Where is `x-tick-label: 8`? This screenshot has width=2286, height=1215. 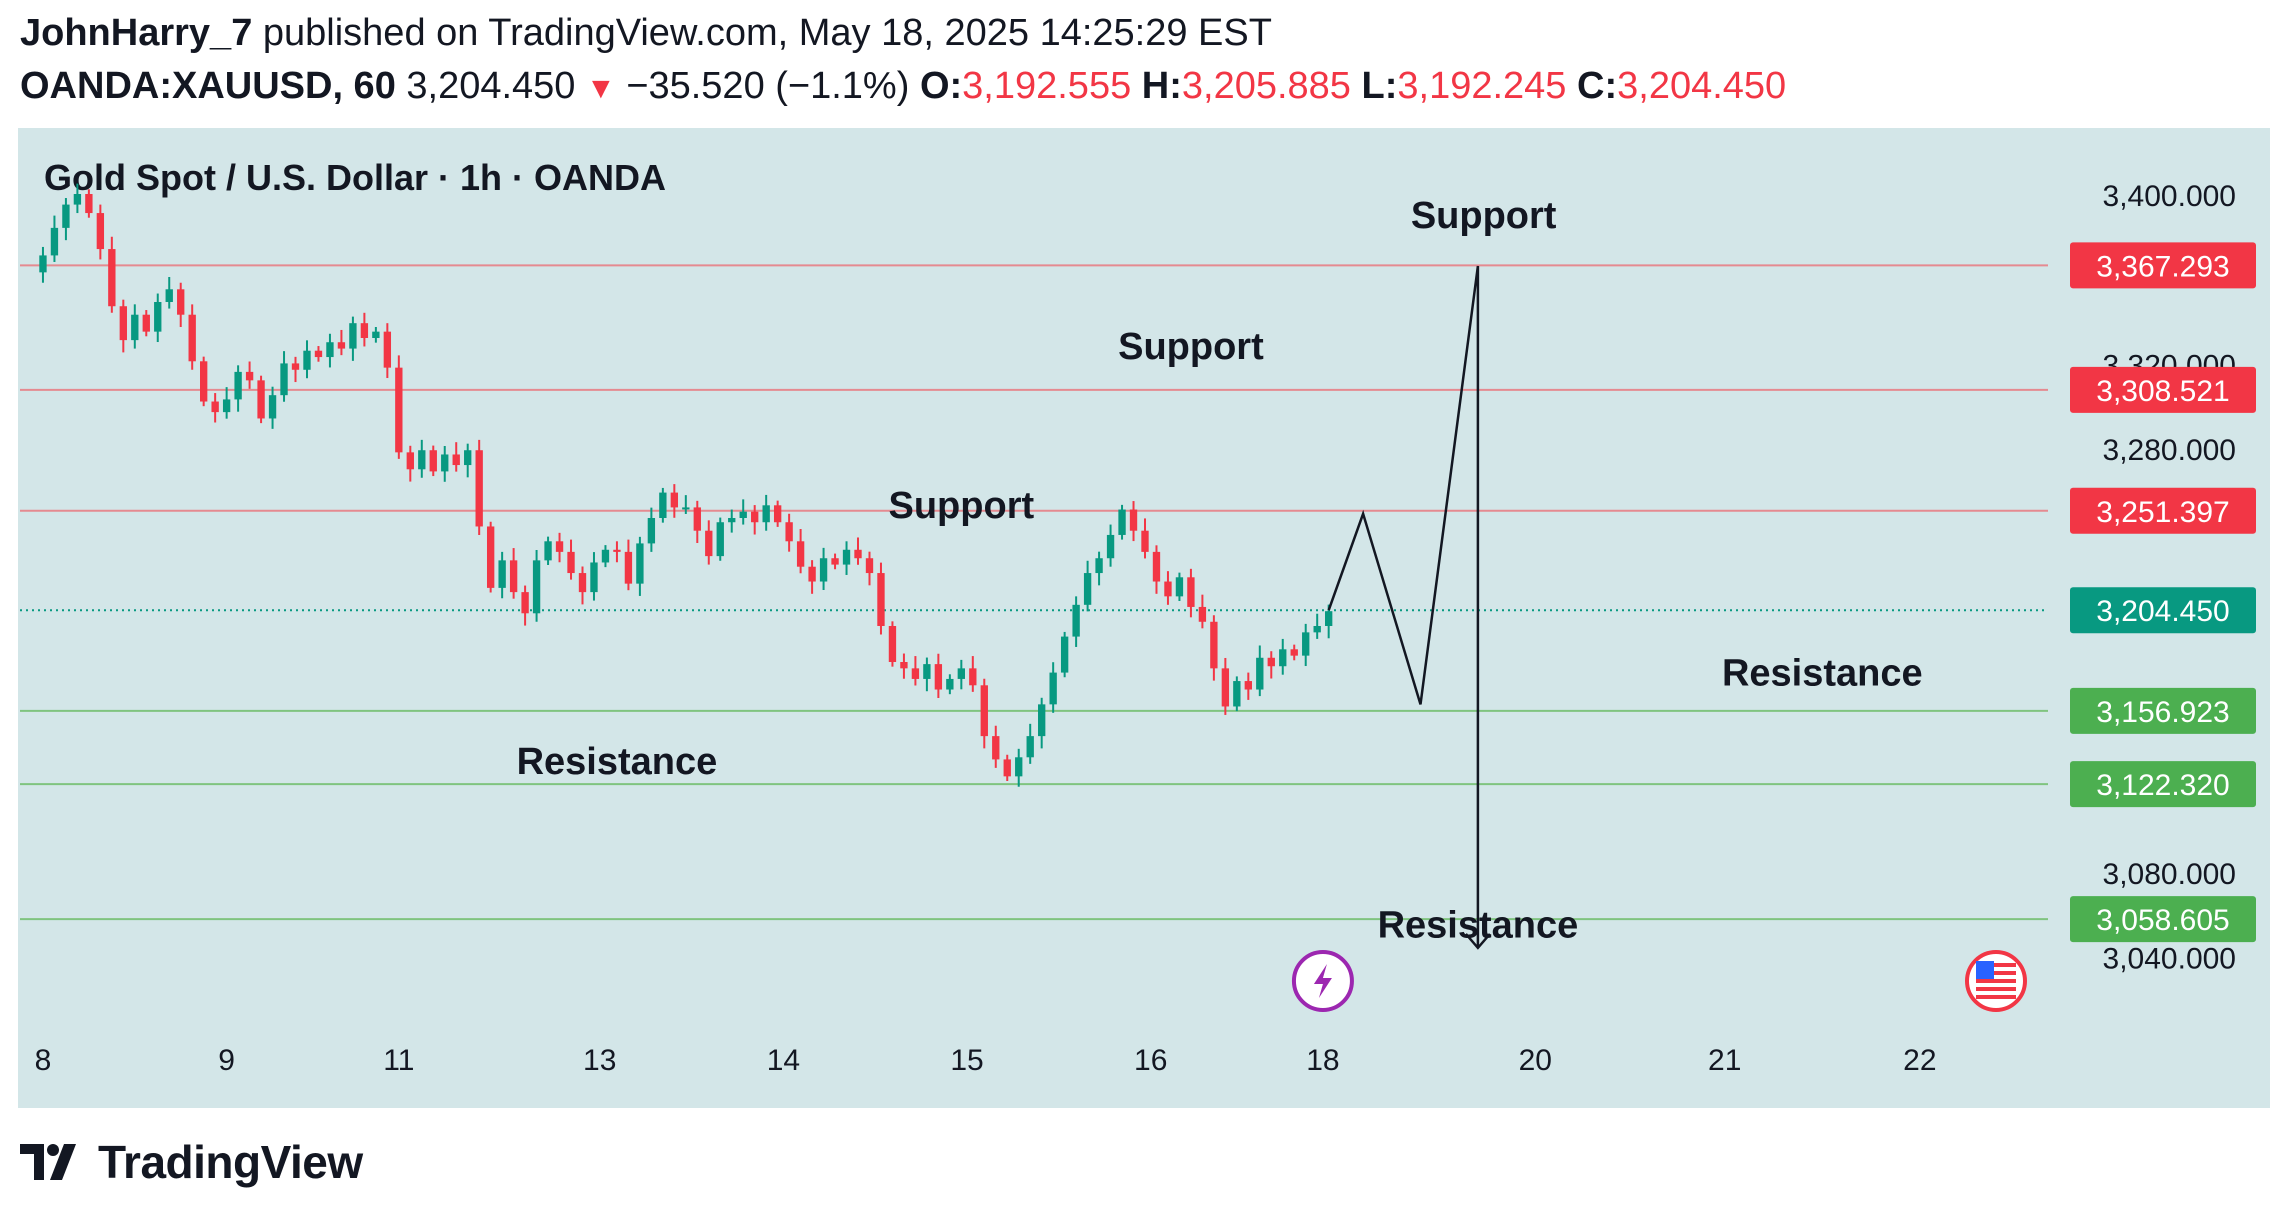 x-tick-label: 8 is located at coordinates (43, 1060).